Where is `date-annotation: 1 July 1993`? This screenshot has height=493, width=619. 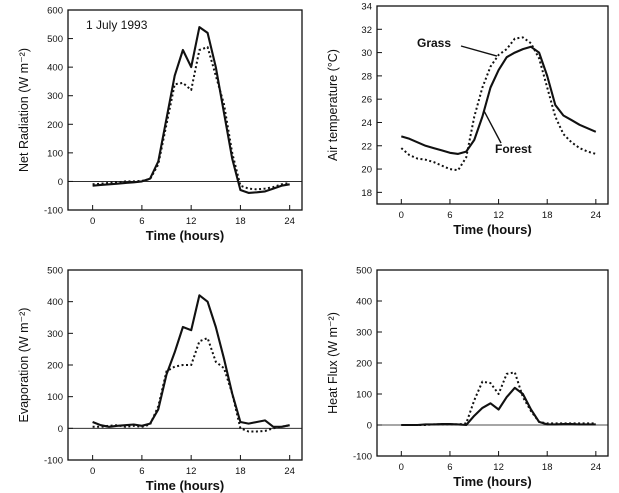
date-annotation: 1 July 1993 is located at coordinates (117, 25).